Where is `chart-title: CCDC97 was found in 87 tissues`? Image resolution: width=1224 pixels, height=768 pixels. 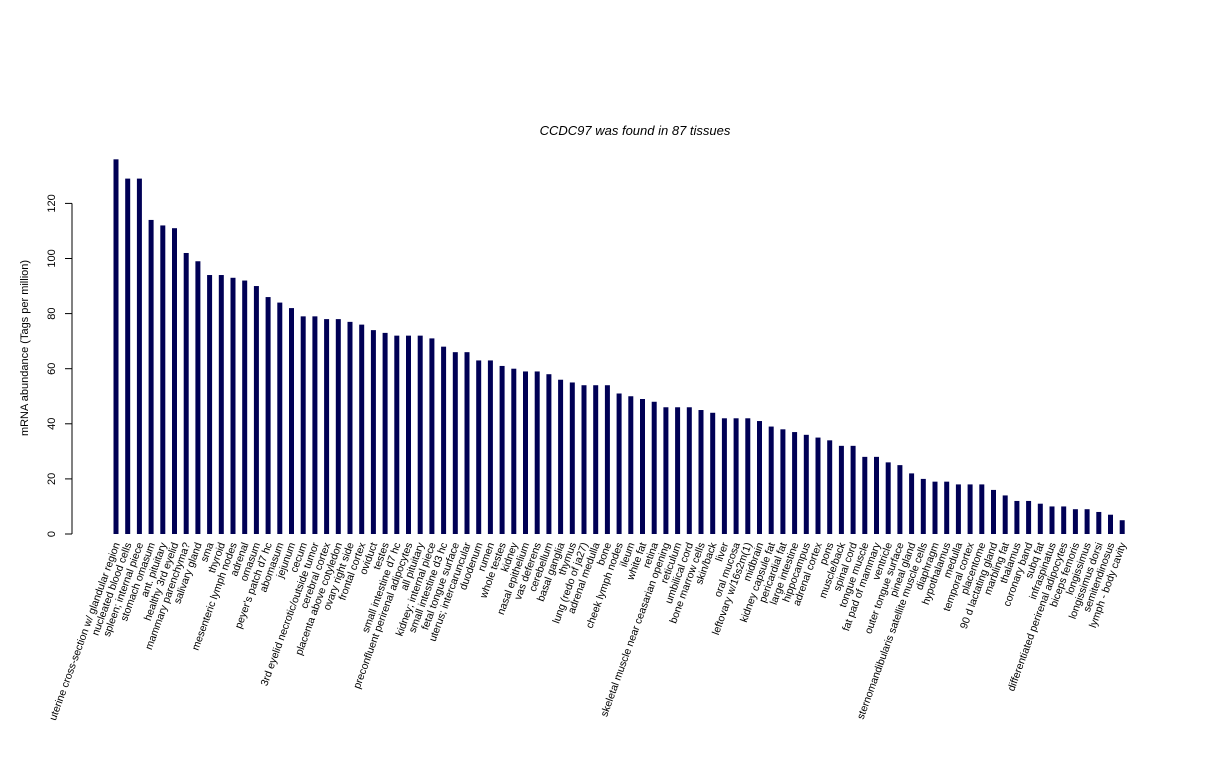 chart-title: CCDC97 was found in 87 tissues is located at coordinates (635, 130).